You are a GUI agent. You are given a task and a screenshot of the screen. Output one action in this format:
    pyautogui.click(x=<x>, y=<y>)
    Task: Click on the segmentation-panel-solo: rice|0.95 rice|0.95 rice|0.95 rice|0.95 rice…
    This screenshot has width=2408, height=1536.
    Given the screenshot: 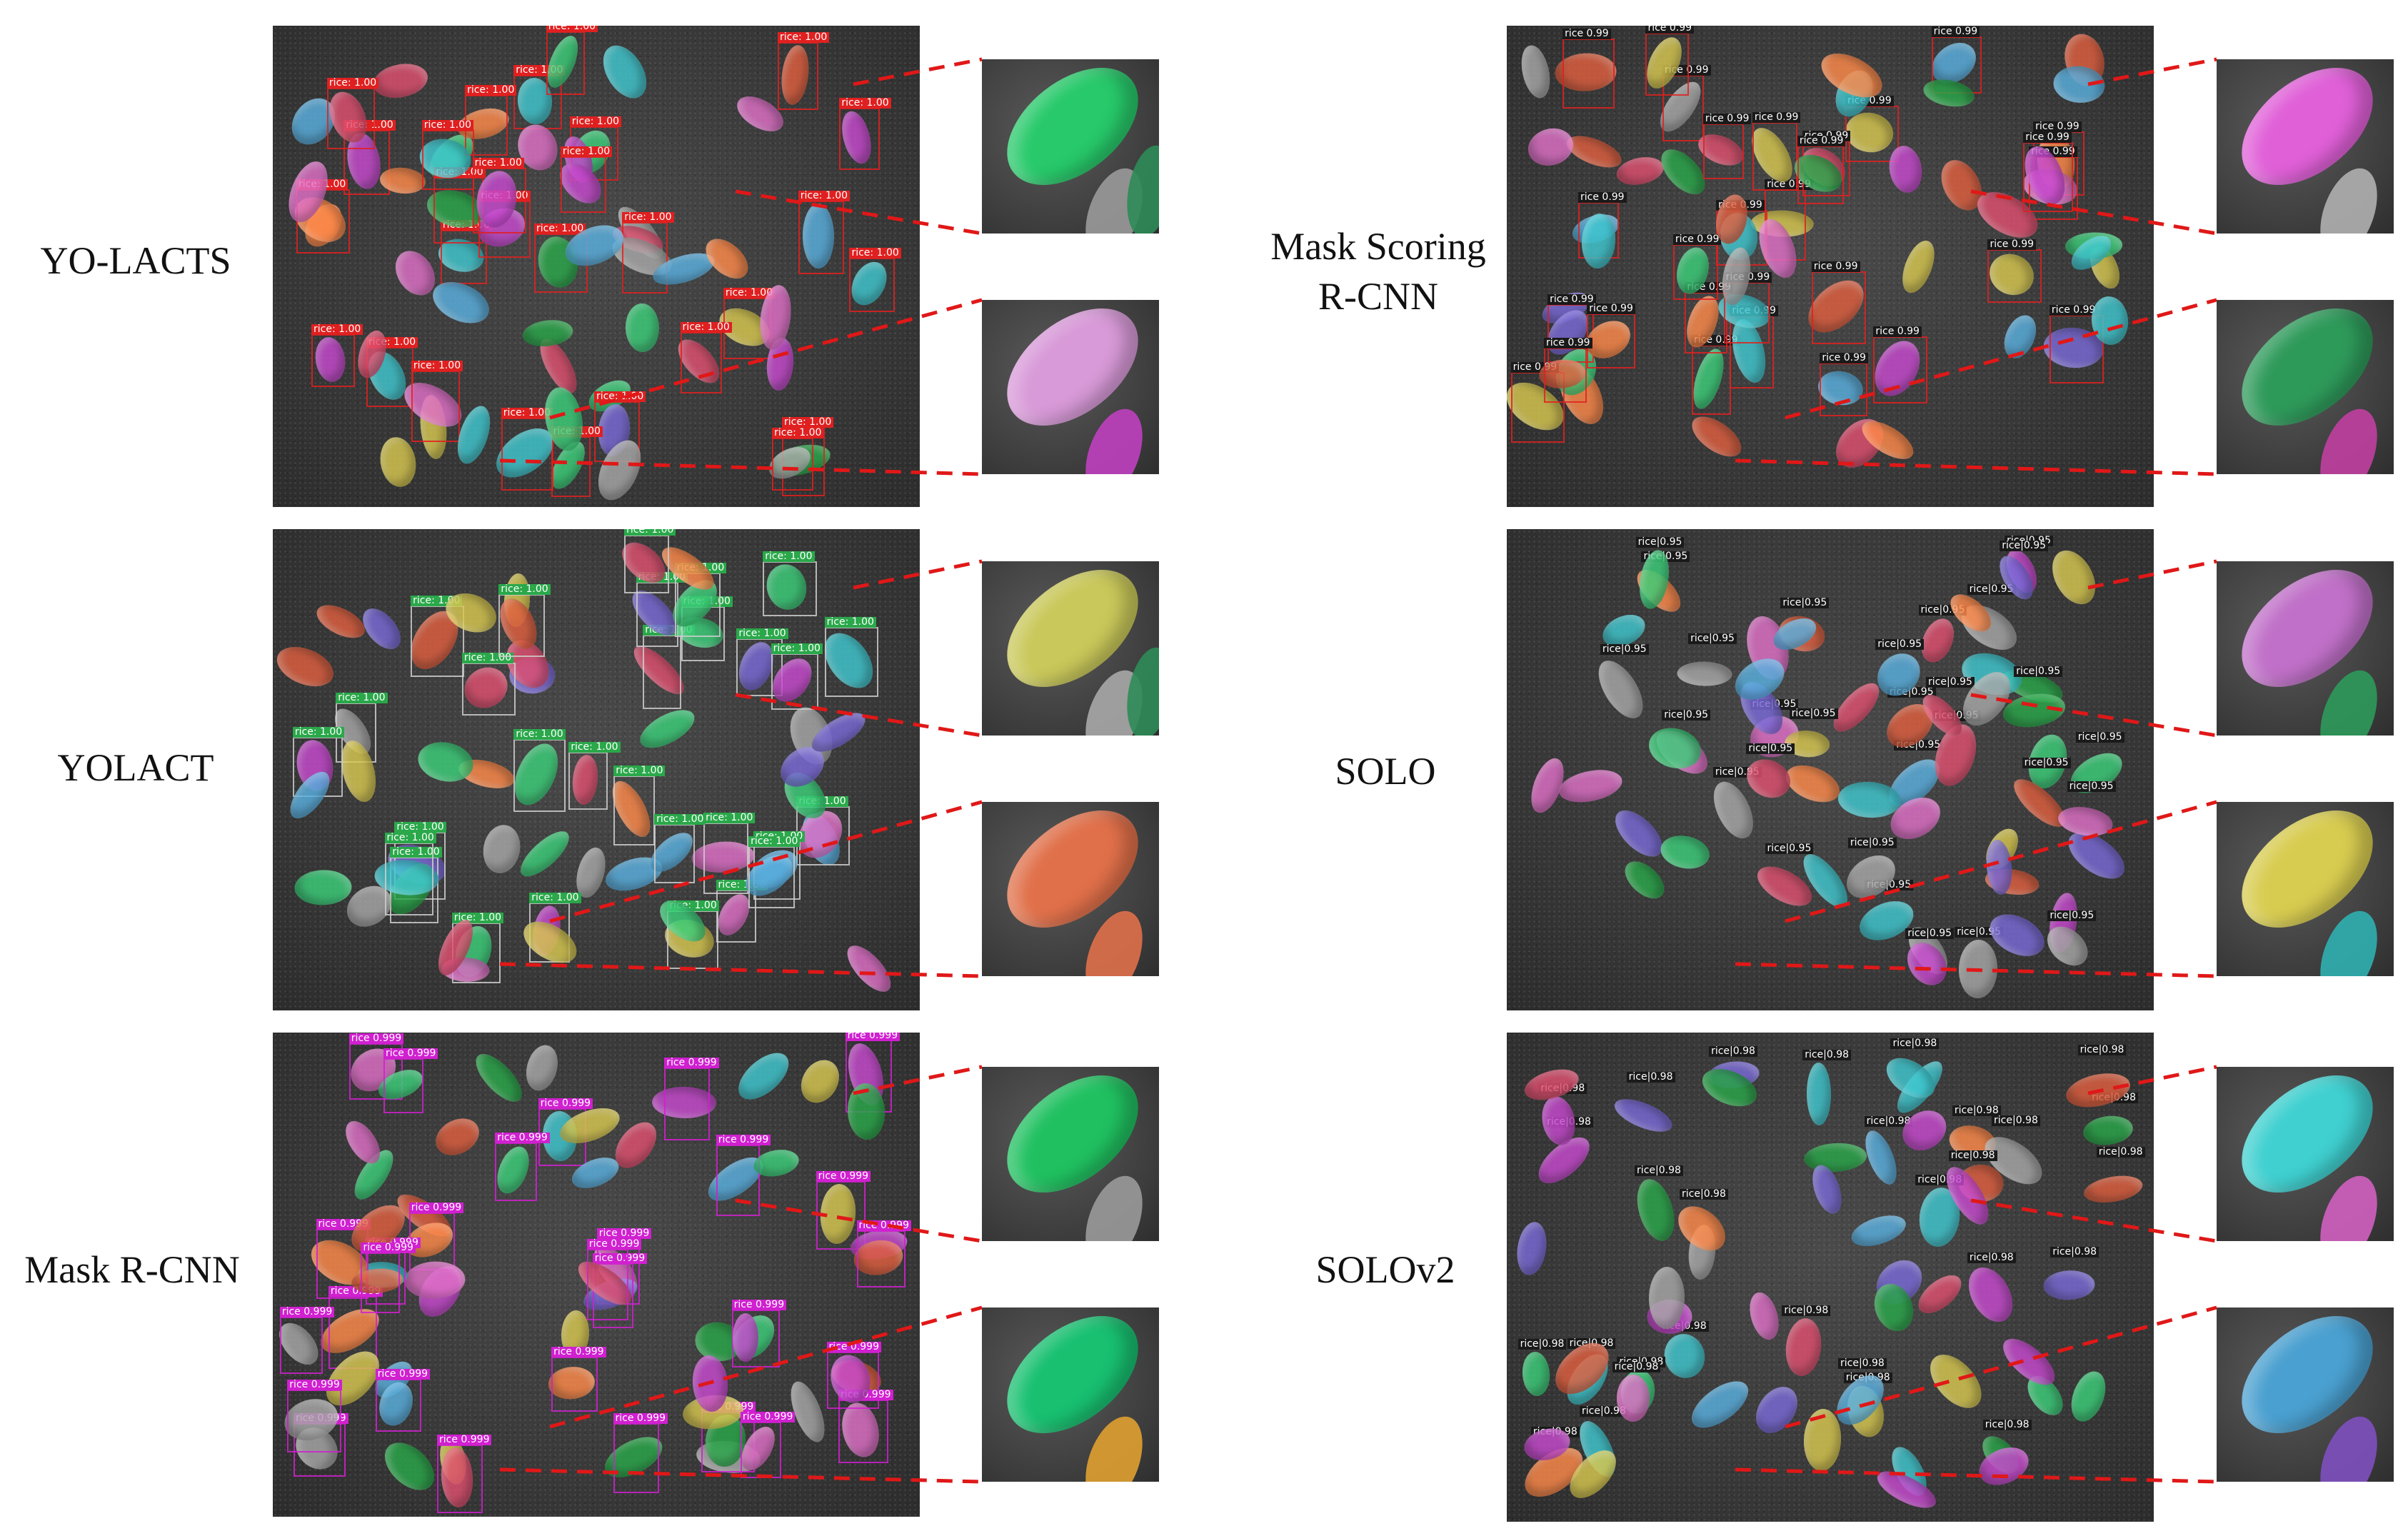 What is the action you would take?
    pyautogui.click(x=1830, y=769)
    